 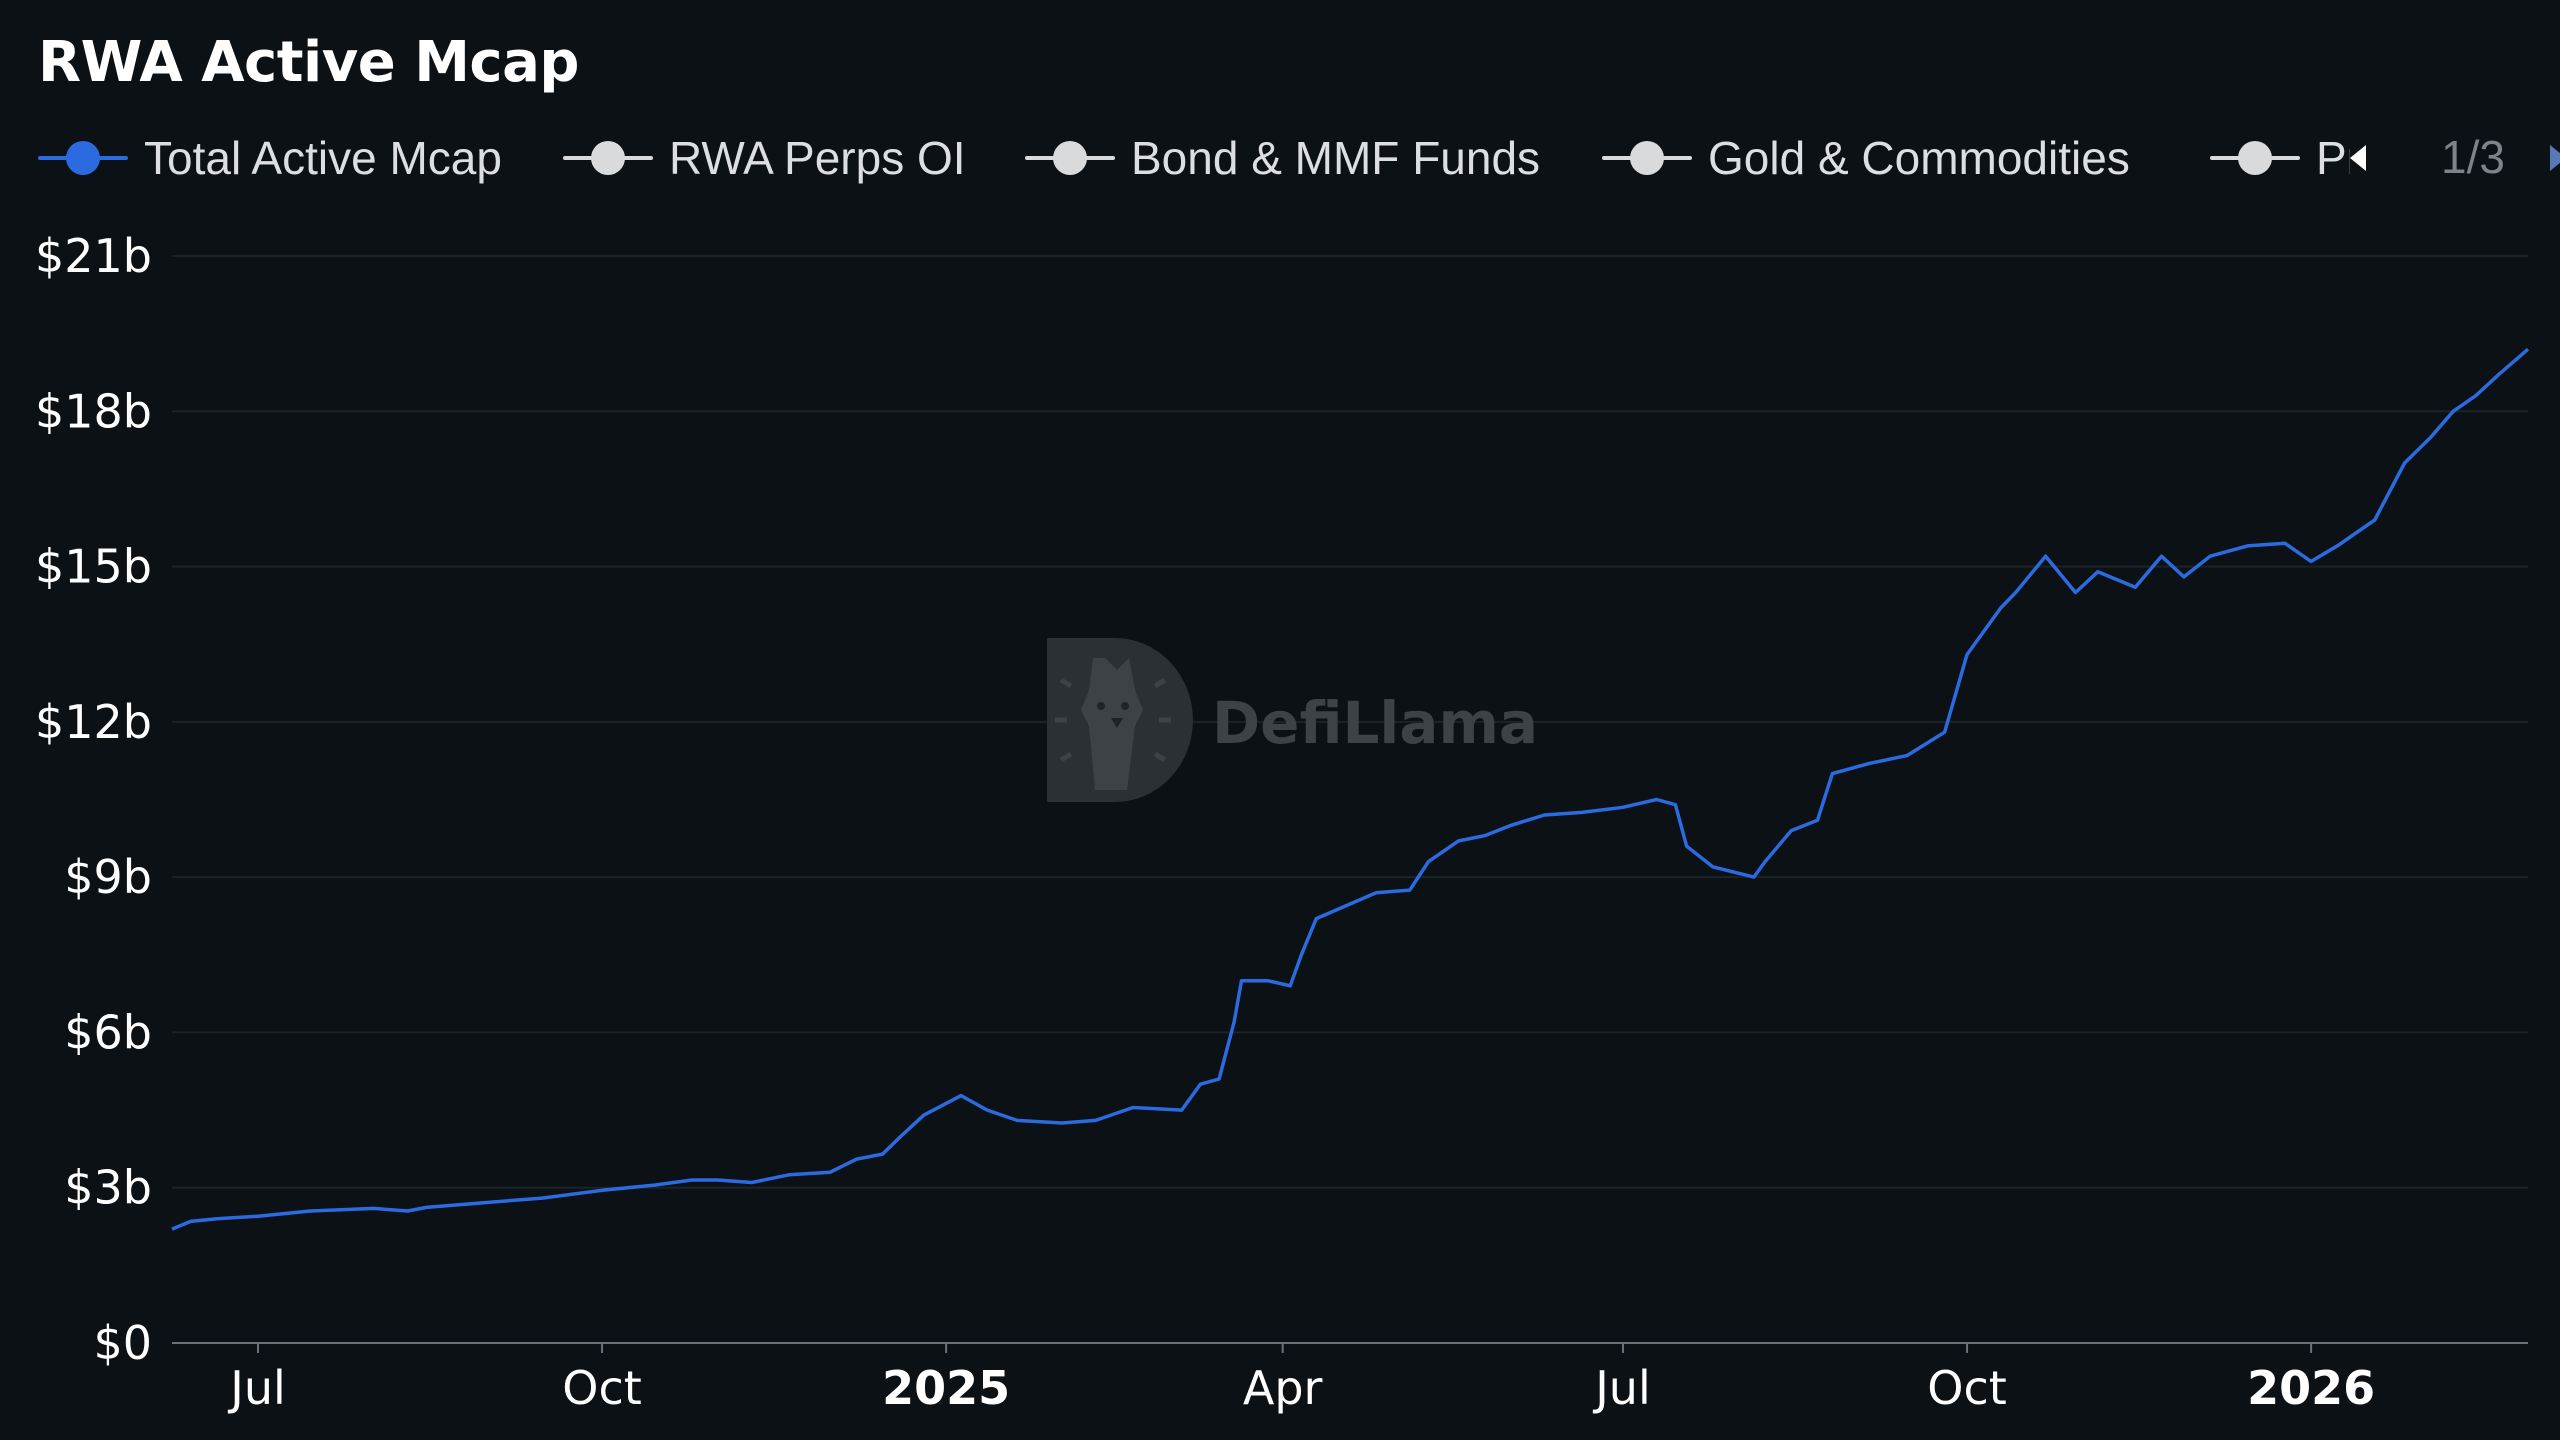 What do you see at coordinates (1336, 158) in the screenshot?
I see `legend-label: Bond & MMF Funds` at bounding box center [1336, 158].